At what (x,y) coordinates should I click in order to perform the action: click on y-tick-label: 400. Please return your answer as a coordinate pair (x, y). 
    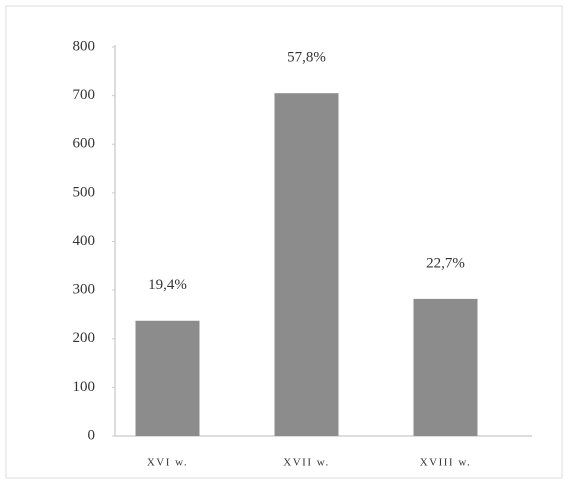
    Looking at the image, I should click on (84, 241).